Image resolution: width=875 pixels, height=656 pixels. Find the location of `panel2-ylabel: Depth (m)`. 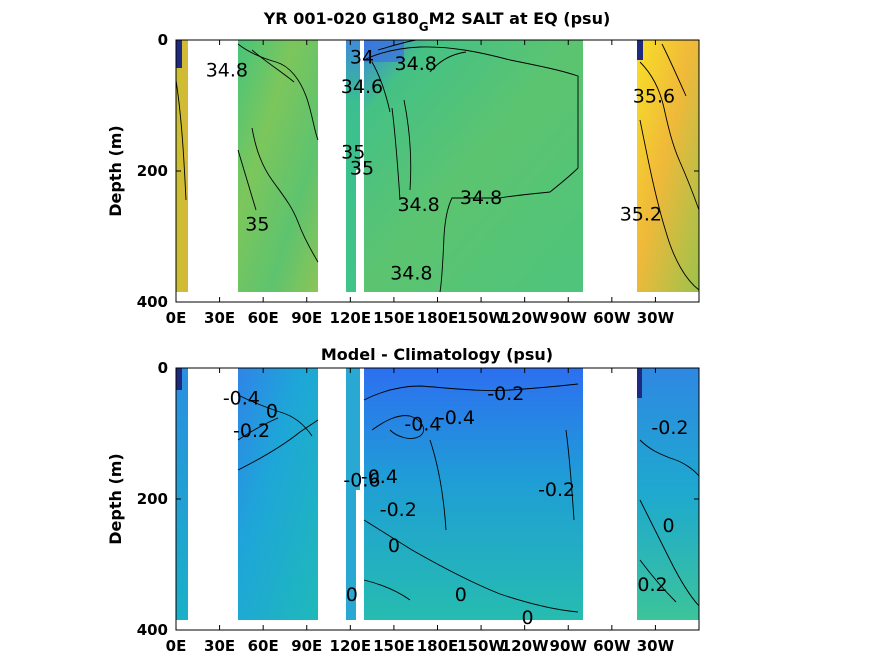

panel2-ylabel: Depth (m) is located at coordinates (115, 499).